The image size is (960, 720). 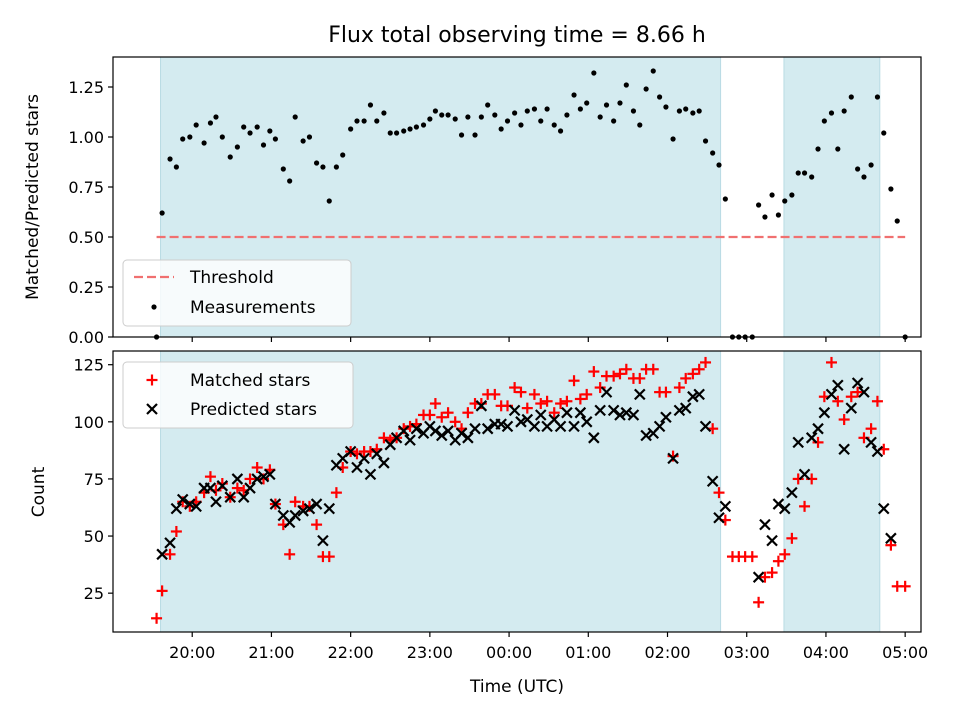 I want to click on y-tick-label: 75, so click(x=94, y=479).